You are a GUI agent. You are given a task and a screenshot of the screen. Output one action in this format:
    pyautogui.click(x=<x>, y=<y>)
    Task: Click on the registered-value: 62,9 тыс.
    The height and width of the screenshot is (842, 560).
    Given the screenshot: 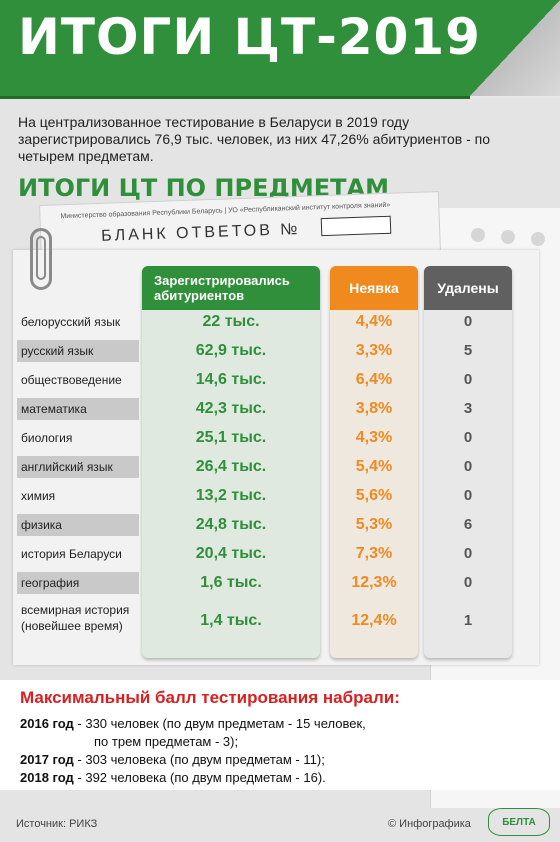 What is the action you would take?
    pyautogui.click(x=231, y=350)
    